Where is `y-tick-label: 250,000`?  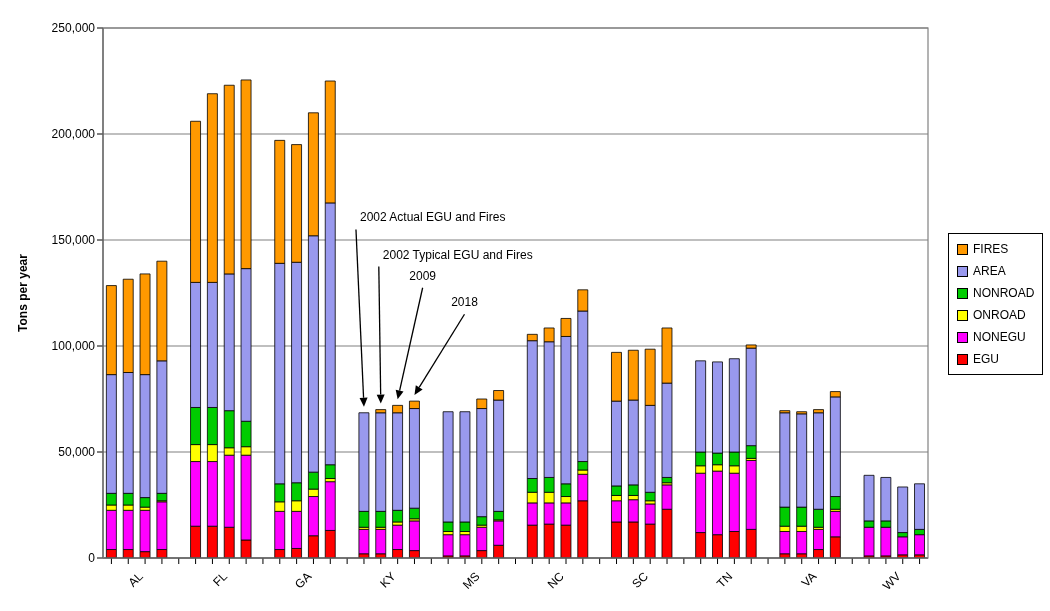 y-tick-label: 250,000 is located at coordinates (73, 28).